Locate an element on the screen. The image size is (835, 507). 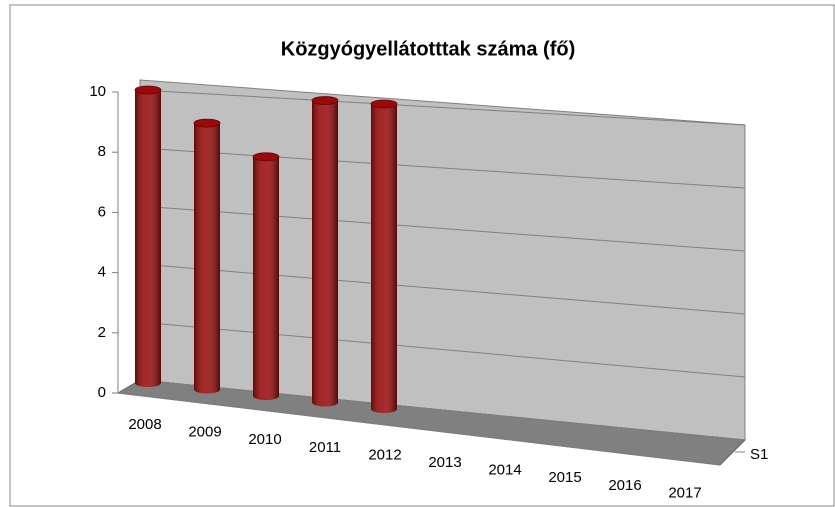
x-tick-label: 2017 is located at coordinates (684, 492).